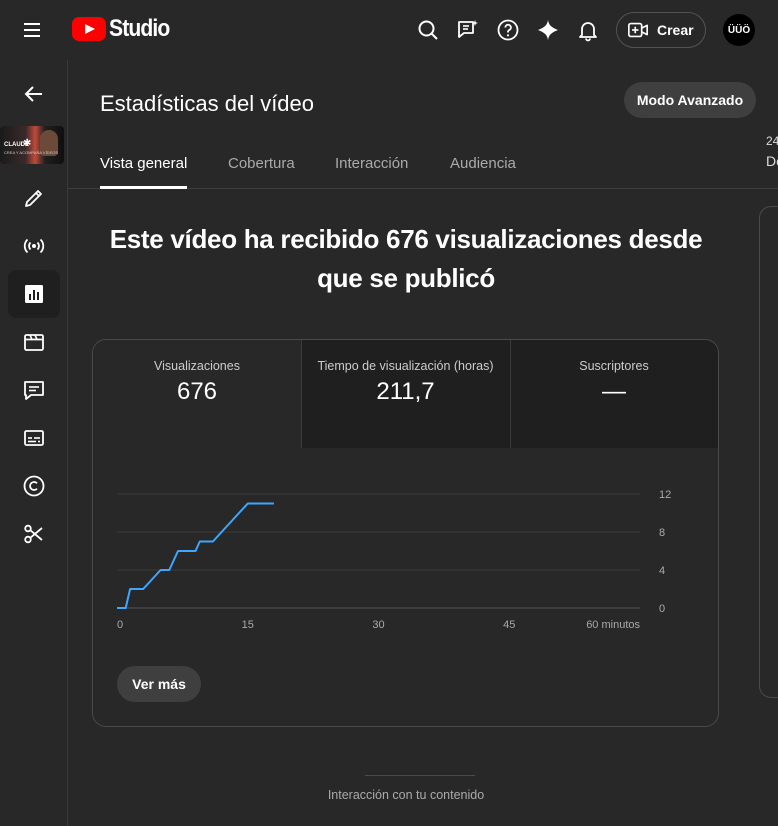  I want to click on video-thumbnail: ✱ CLAUDE CREA Y ACOMPAÑA VÍDEOS, so click(32, 145).